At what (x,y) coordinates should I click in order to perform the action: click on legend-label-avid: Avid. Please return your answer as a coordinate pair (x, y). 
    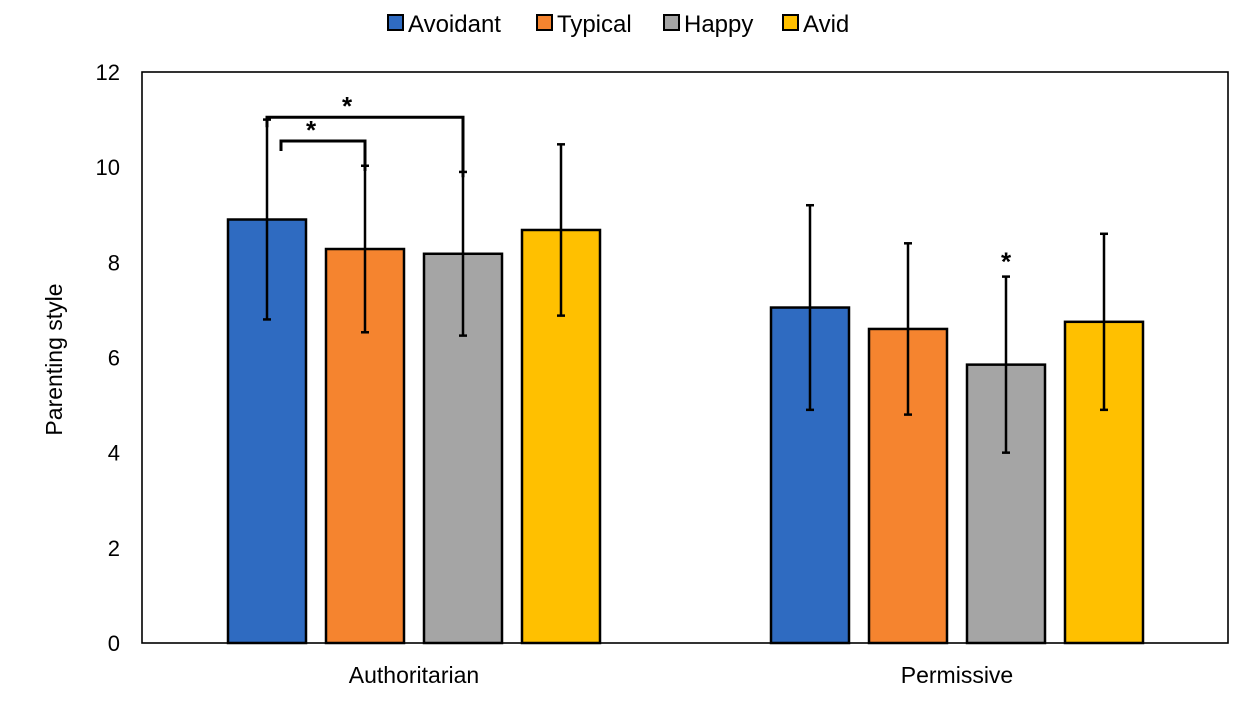
    Looking at the image, I should click on (826, 24).